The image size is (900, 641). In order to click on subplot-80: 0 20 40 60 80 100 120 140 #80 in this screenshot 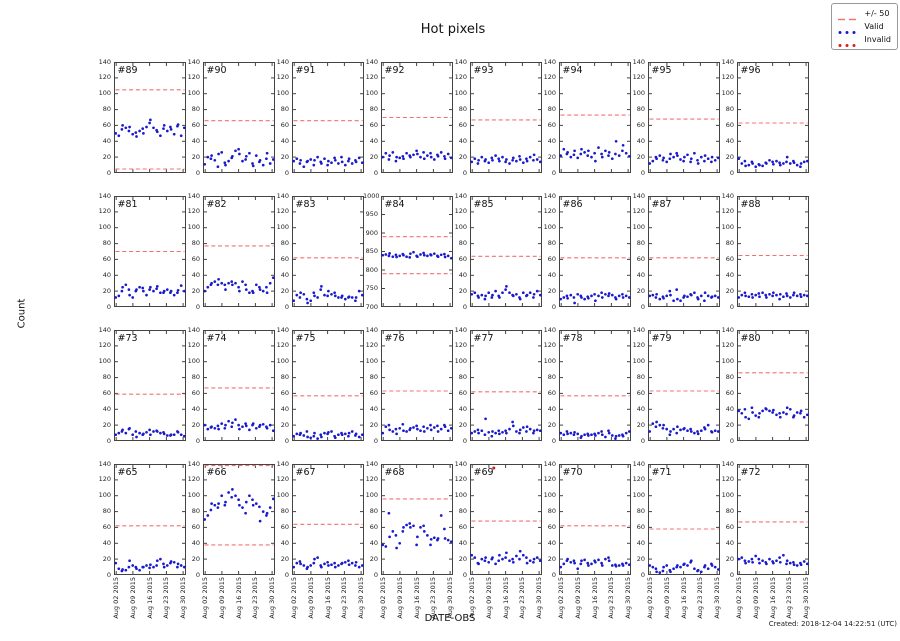, I will do `click(764, 395)`.